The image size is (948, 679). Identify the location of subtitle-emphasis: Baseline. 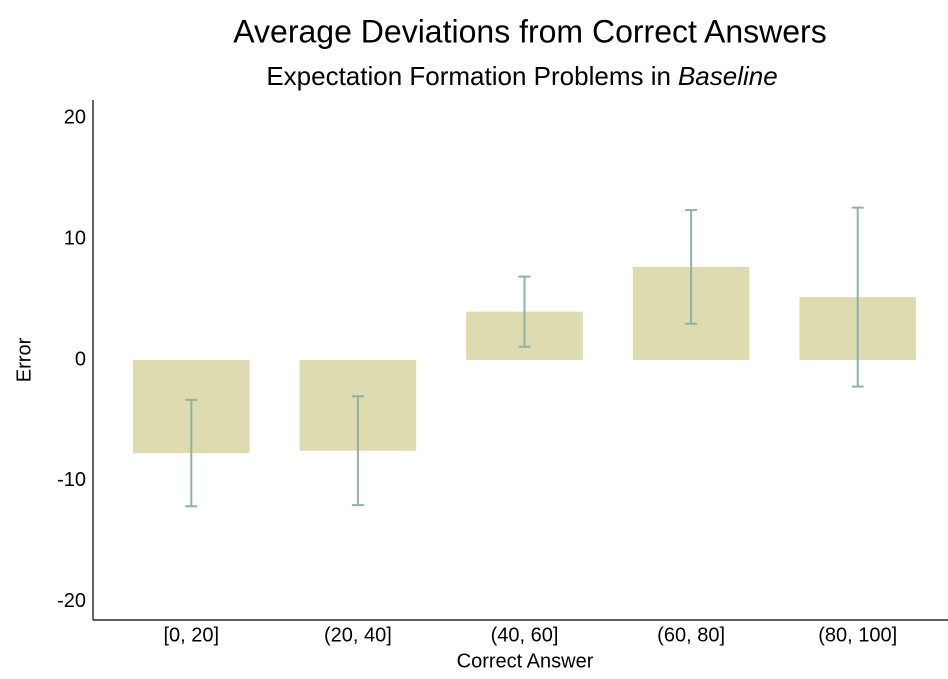
(728, 76).